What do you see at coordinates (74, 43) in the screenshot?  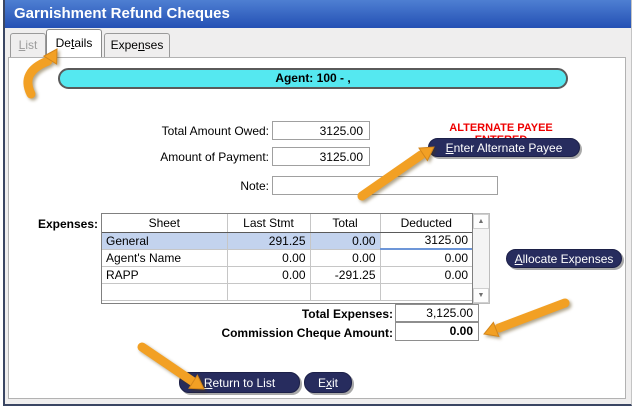 I see `tab-details: Details` at bounding box center [74, 43].